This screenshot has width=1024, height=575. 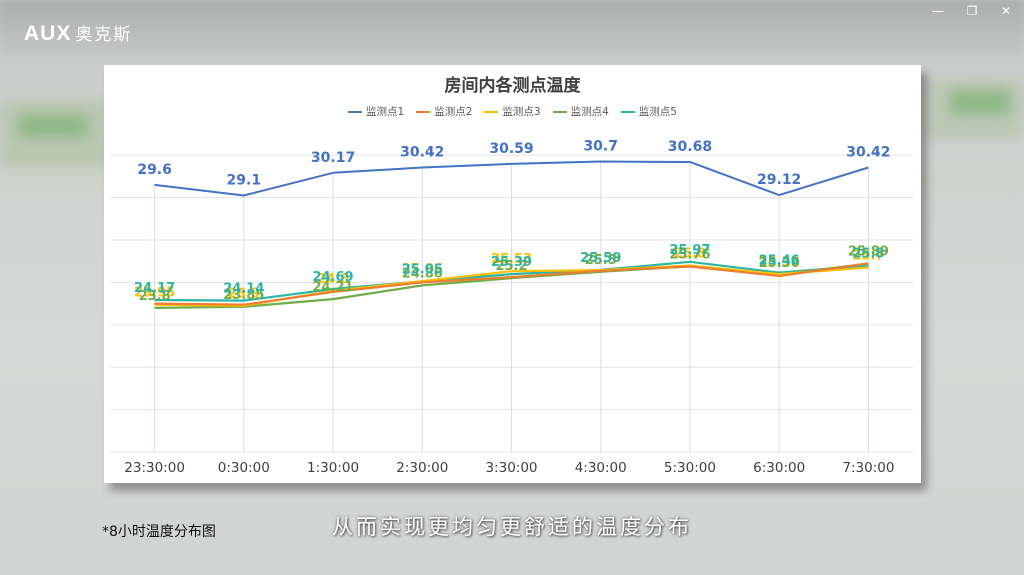 What do you see at coordinates (385, 112) in the screenshot?
I see `legend-label: 监测点1` at bounding box center [385, 112].